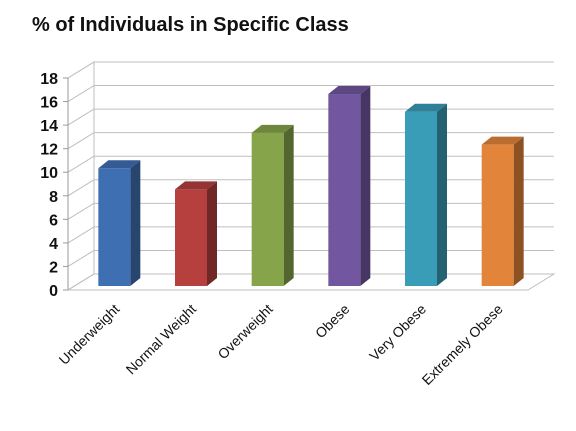  I want to click on y-tick-label: 6, so click(53, 220).